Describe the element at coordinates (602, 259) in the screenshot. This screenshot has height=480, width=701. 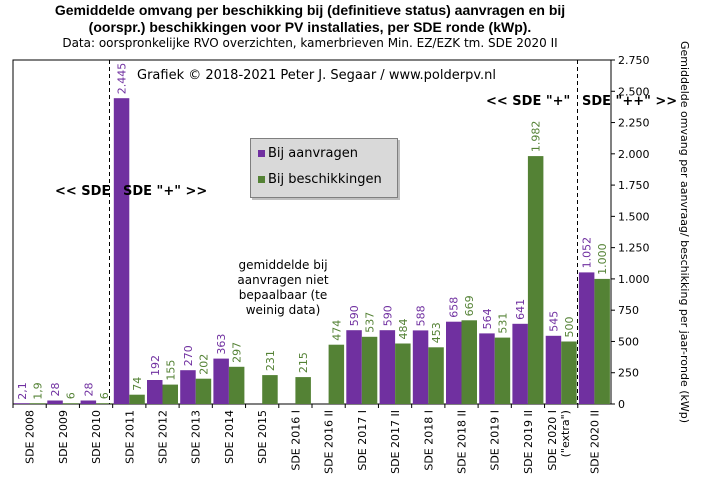
I see `data-label-beschikkingen: 1.000` at that location.